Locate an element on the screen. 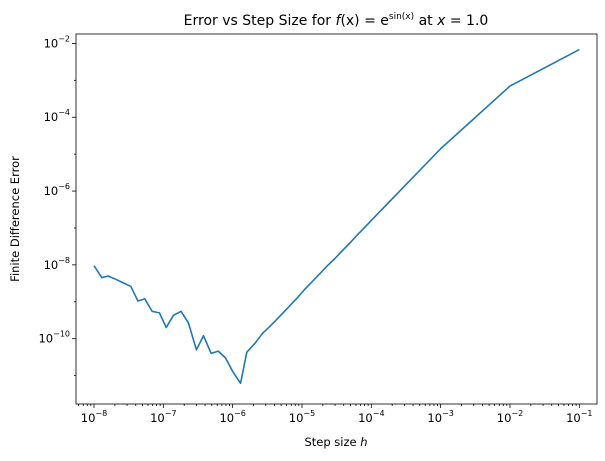 This screenshot has width=605, height=461. x-tick-label: 10⁻⁷ is located at coordinates (163, 417).